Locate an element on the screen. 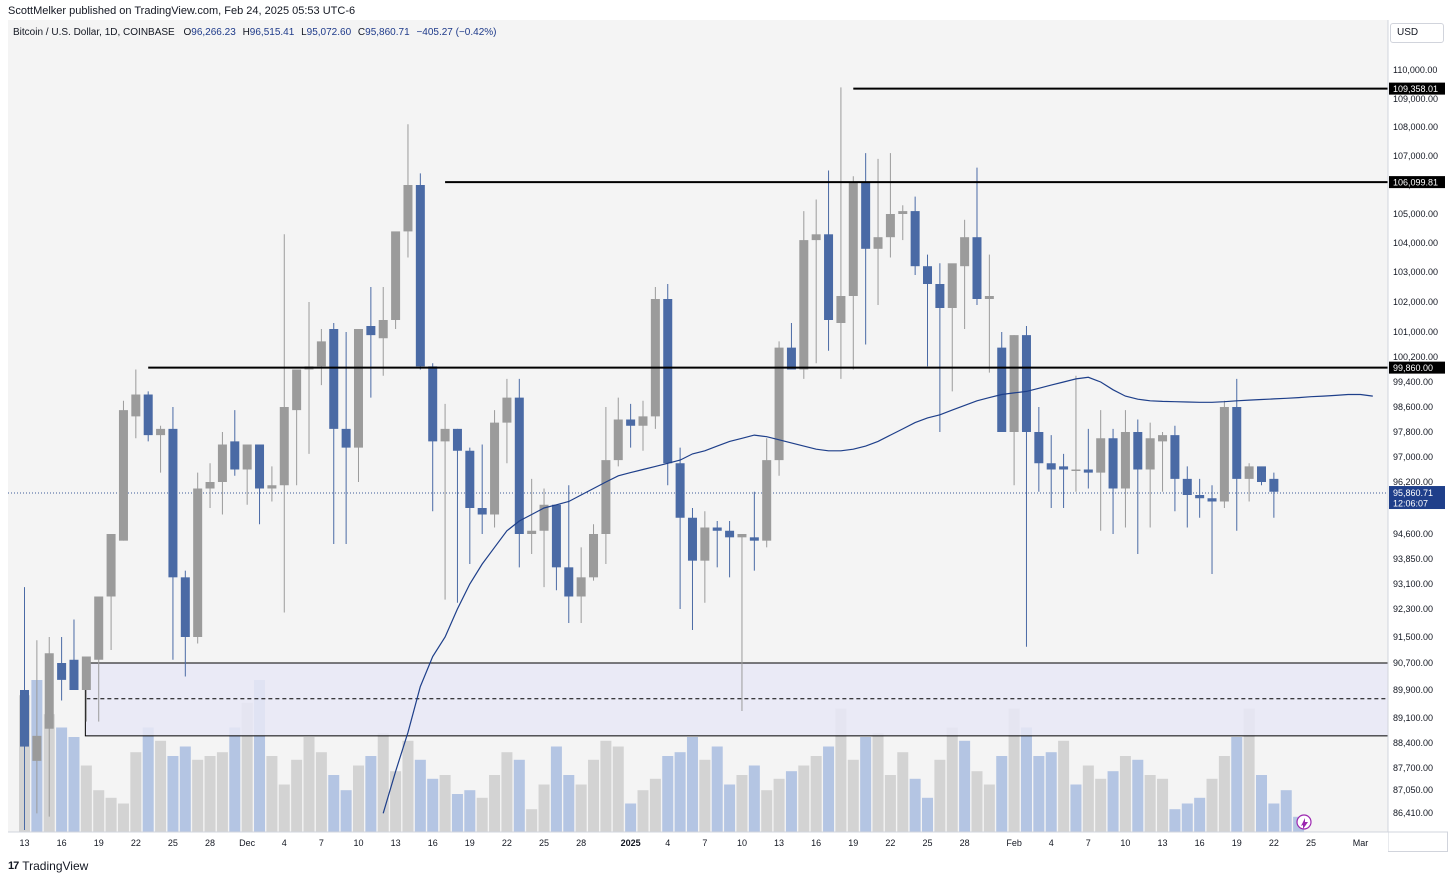 This screenshot has width=1456, height=880. price-tick-label: 93,850.00 is located at coordinates (1413, 559).